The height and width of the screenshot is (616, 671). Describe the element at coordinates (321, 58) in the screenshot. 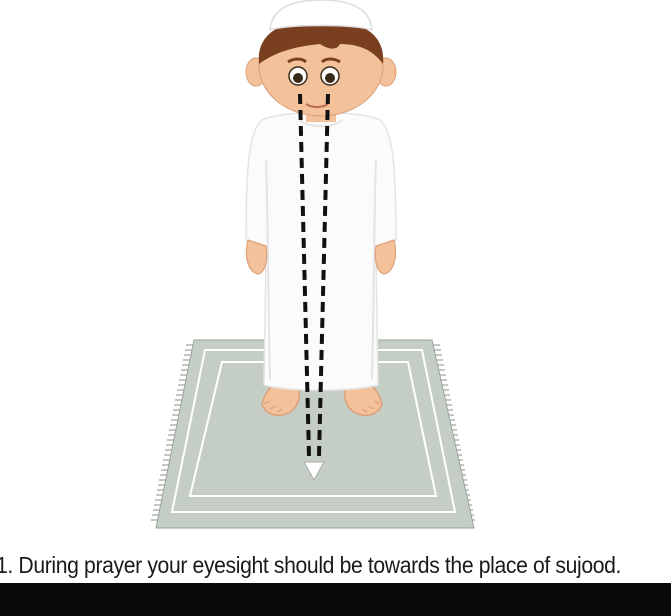

I see `head` at that location.